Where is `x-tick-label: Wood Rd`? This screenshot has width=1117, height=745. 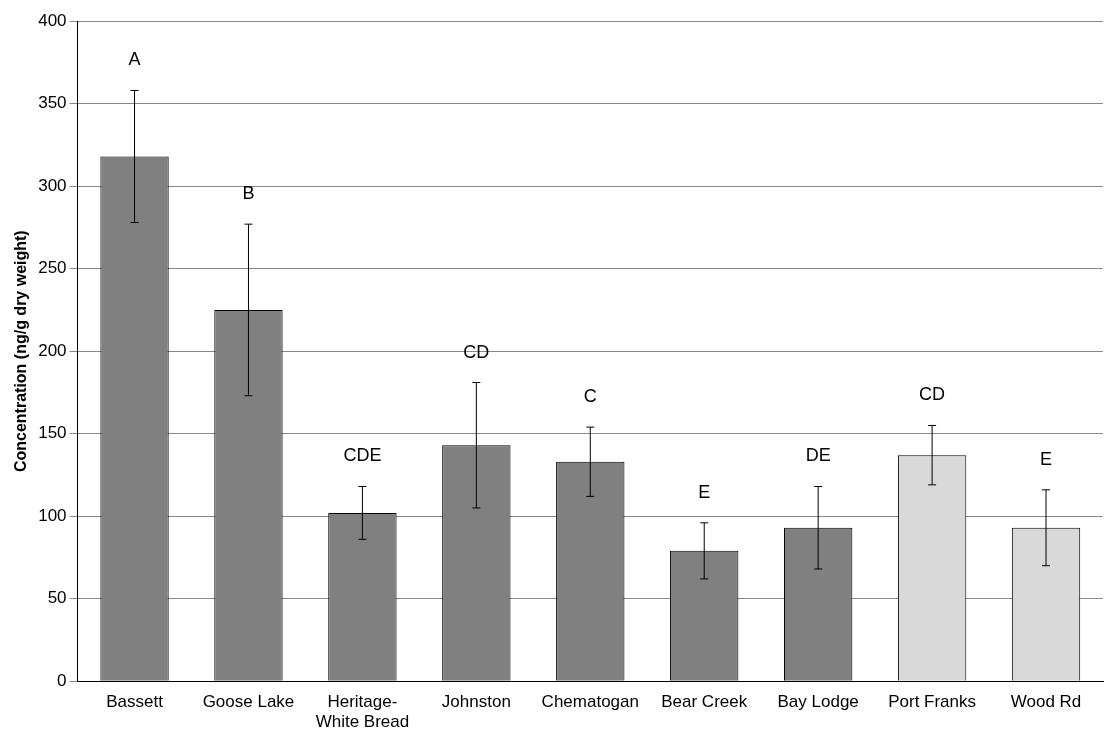 x-tick-label: Wood Rd is located at coordinates (1046, 702).